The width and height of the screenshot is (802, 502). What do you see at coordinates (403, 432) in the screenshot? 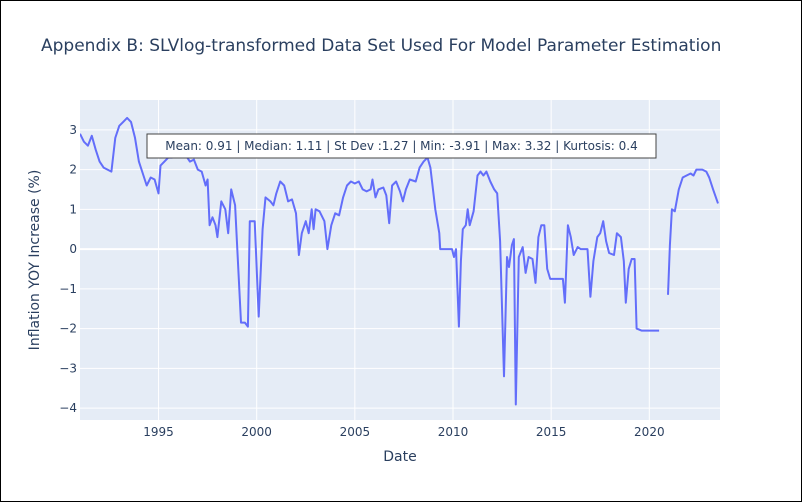
I see `x-tick-labels: 1995 2000 2005 2010 2015 2020` at bounding box center [403, 432].